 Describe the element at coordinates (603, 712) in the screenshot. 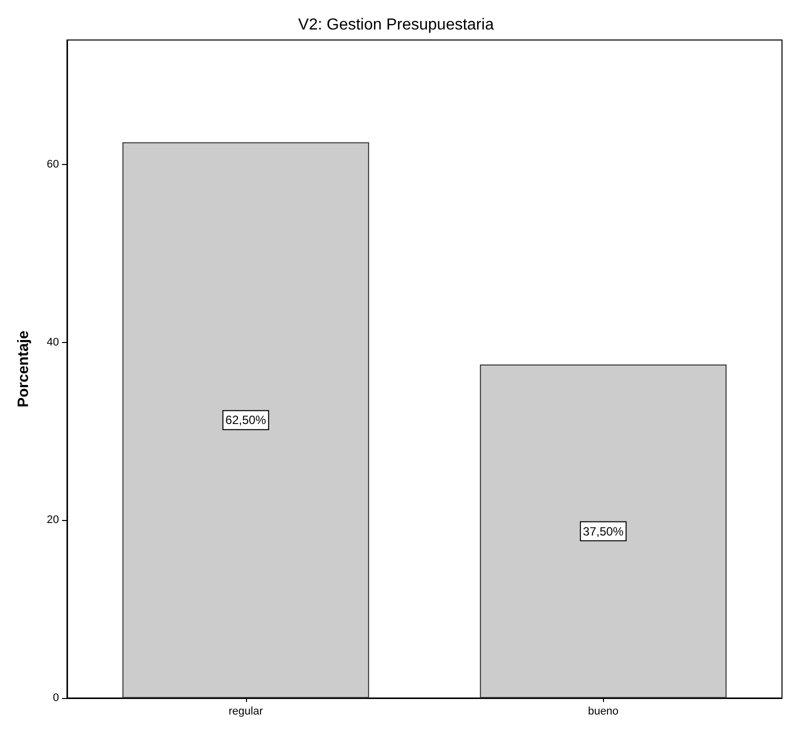

I see `x-tick-label: bueno` at that location.